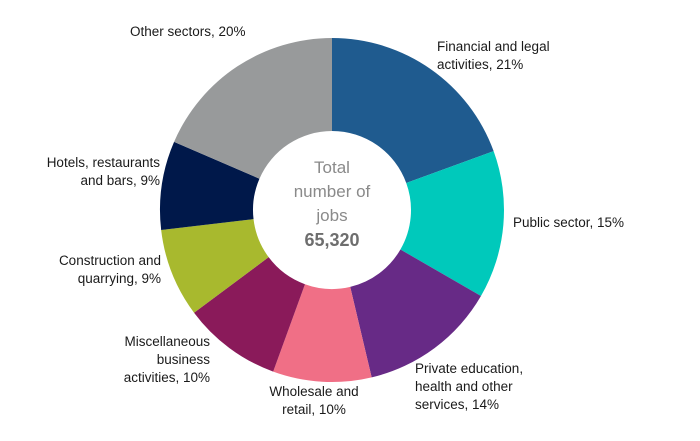  Describe the element at coordinates (210, 185) in the screenshot. I see `slice-hotels-restaurants-and-bars` at that location.